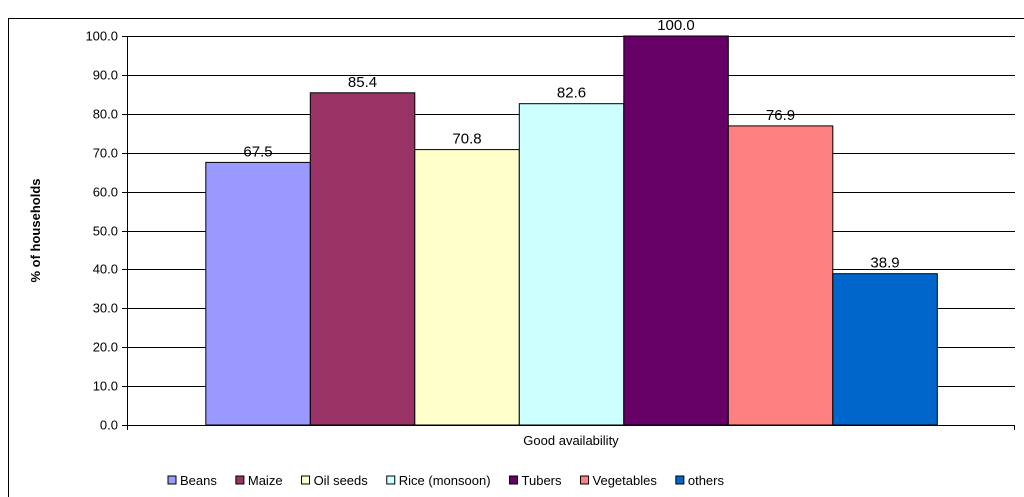 The width and height of the screenshot is (1024, 497). I want to click on y-tick-label: 10.0, so click(105, 386).